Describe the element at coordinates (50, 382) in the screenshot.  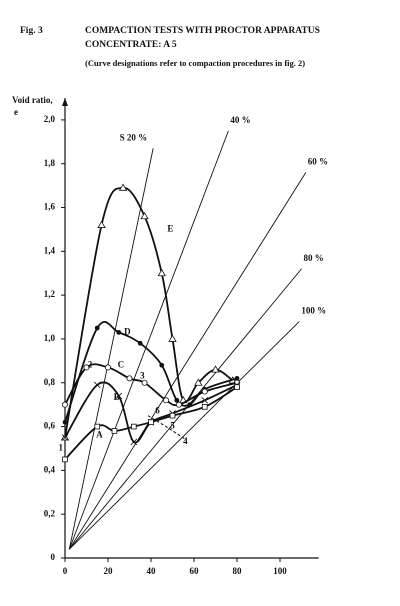
I see `y-tick-label: 0,8` at that location.